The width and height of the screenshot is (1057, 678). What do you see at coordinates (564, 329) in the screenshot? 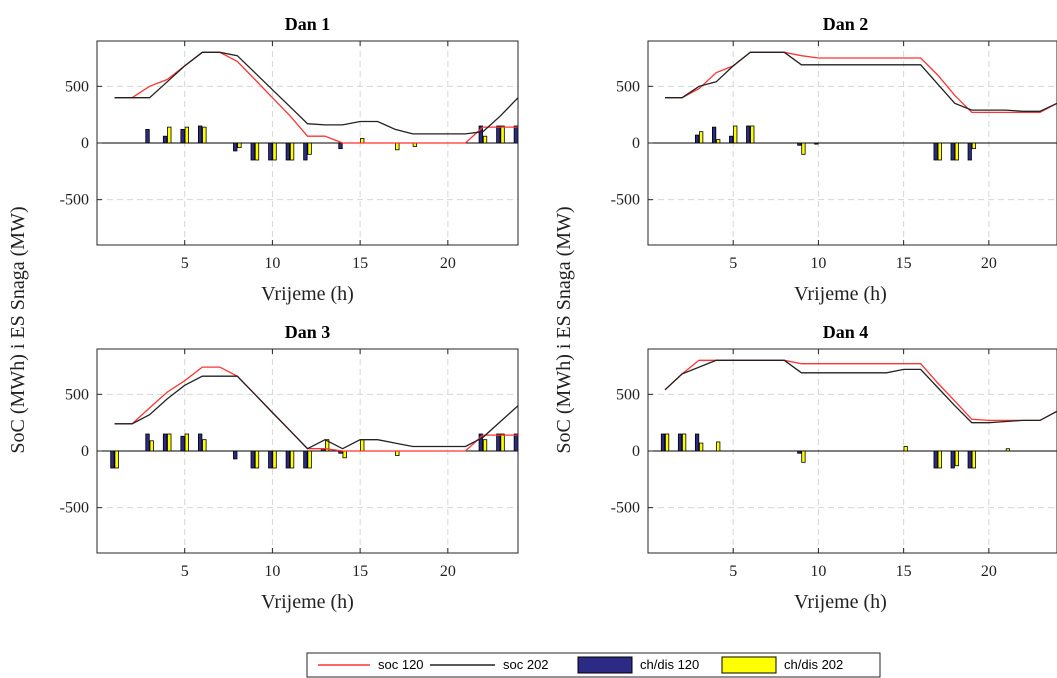
I see `y-axis-label-right: SoC (MWh) i ES Snaga (MW)` at bounding box center [564, 329].